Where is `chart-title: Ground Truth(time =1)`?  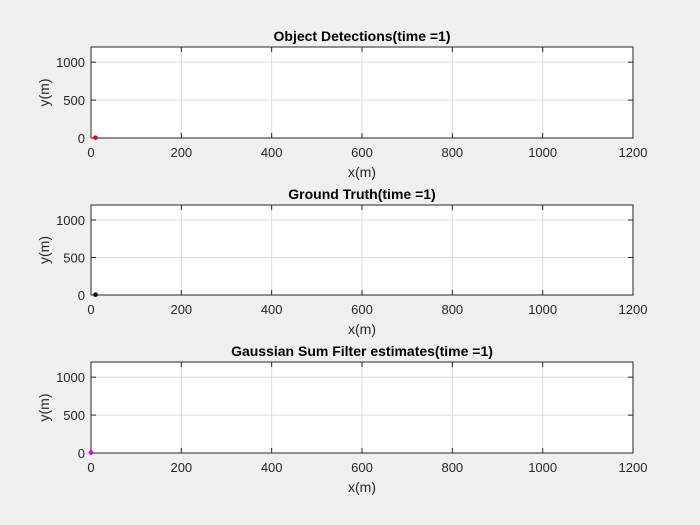 chart-title: Ground Truth(time =1) is located at coordinates (361, 194).